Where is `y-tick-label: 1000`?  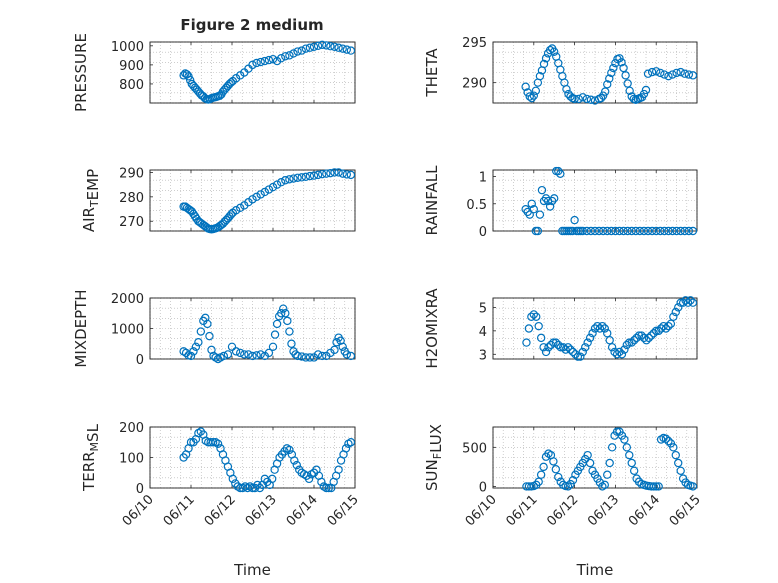 y-tick-label: 1000 is located at coordinates (127, 47).